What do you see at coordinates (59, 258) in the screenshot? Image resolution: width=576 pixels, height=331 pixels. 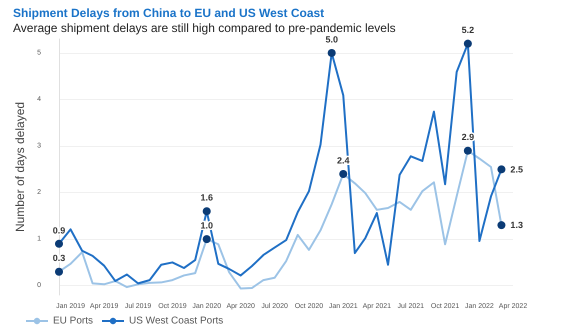 I see `data-label: 0.3` at bounding box center [59, 258].